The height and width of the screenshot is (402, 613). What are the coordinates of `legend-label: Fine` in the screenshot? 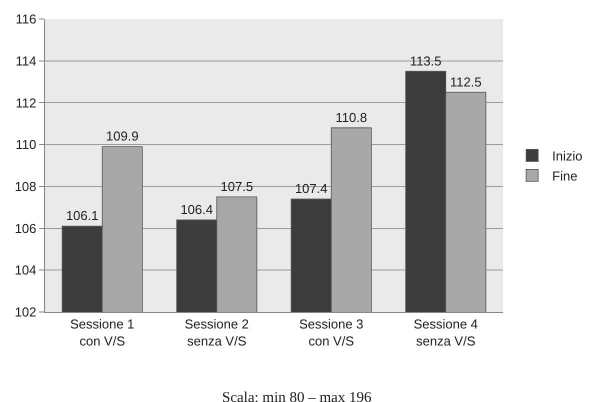 It's located at (565, 176).